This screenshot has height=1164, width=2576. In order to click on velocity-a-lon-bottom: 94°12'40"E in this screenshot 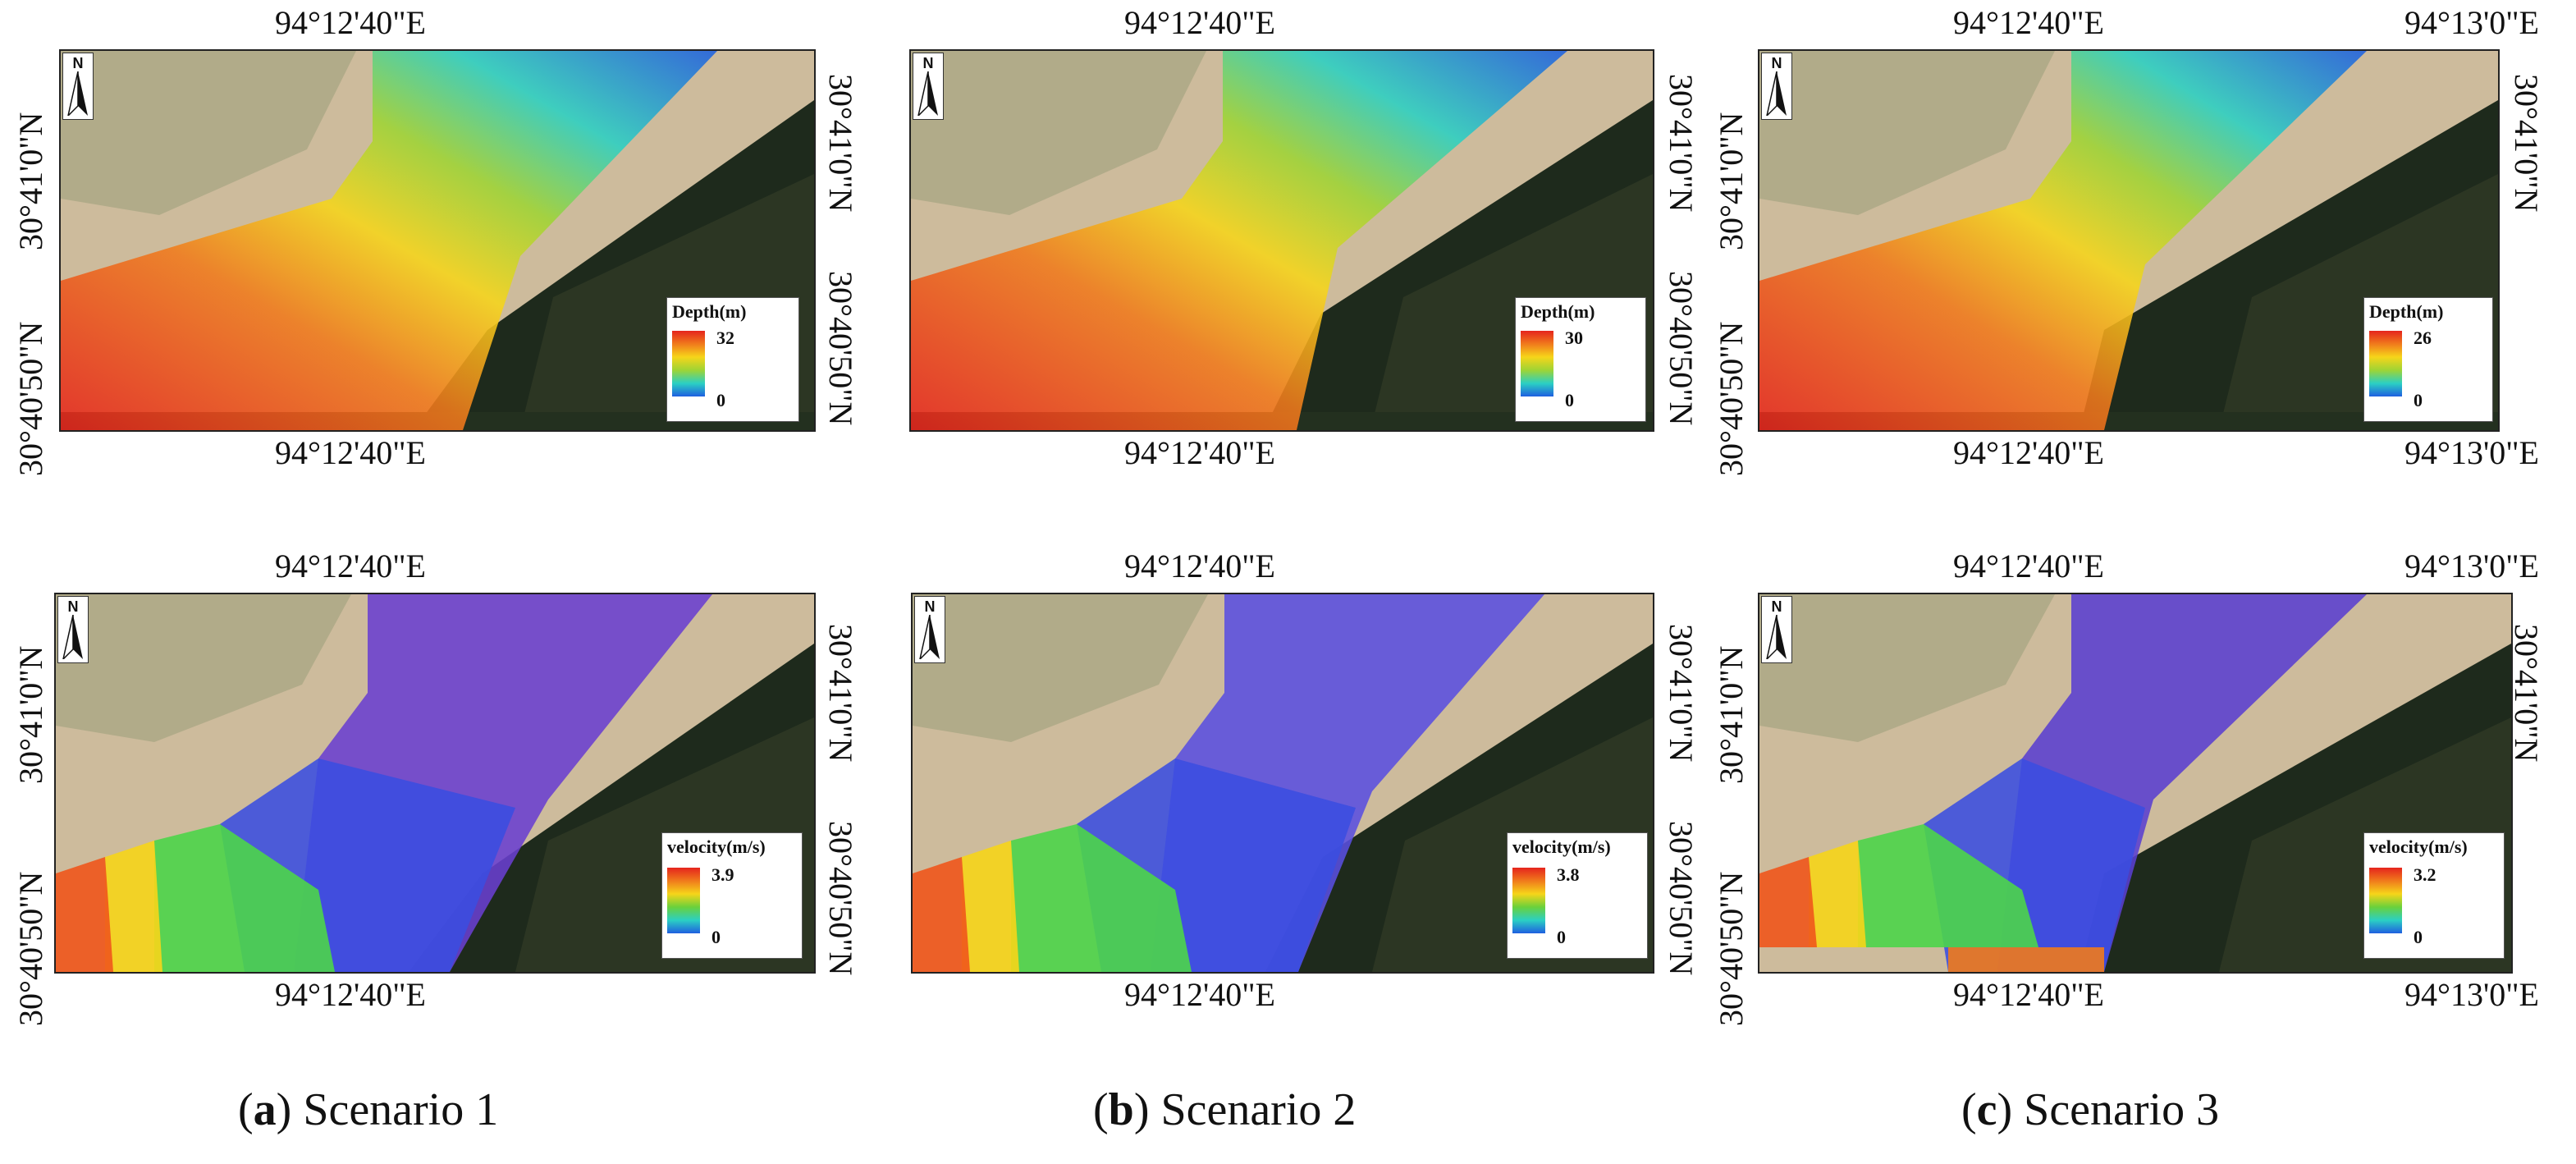, I will do `click(350, 994)`.